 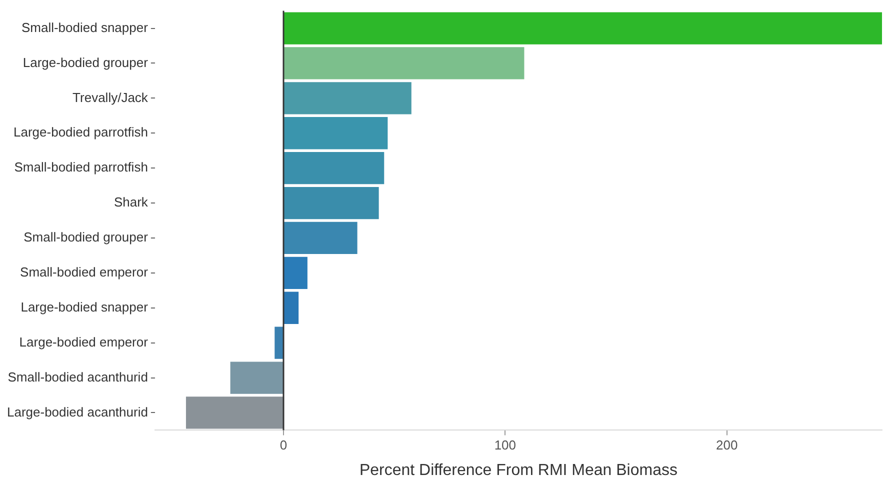 What do you see at coordinates (84, 272) in the screenshot?
I see `y-tick-label: Small-bodied emperor` at bounding box center [84, 272].